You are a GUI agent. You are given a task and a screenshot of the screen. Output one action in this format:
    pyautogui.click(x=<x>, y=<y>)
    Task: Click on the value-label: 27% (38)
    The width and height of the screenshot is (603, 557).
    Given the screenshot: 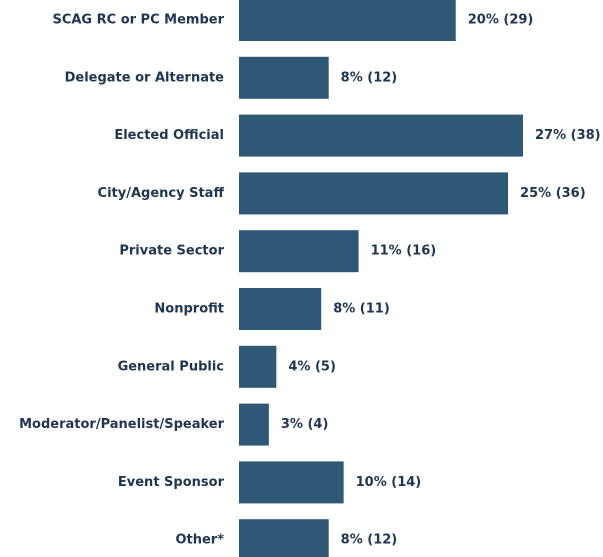 What is the action you would take?
    pyautogui.click(x=568, y=135)
    